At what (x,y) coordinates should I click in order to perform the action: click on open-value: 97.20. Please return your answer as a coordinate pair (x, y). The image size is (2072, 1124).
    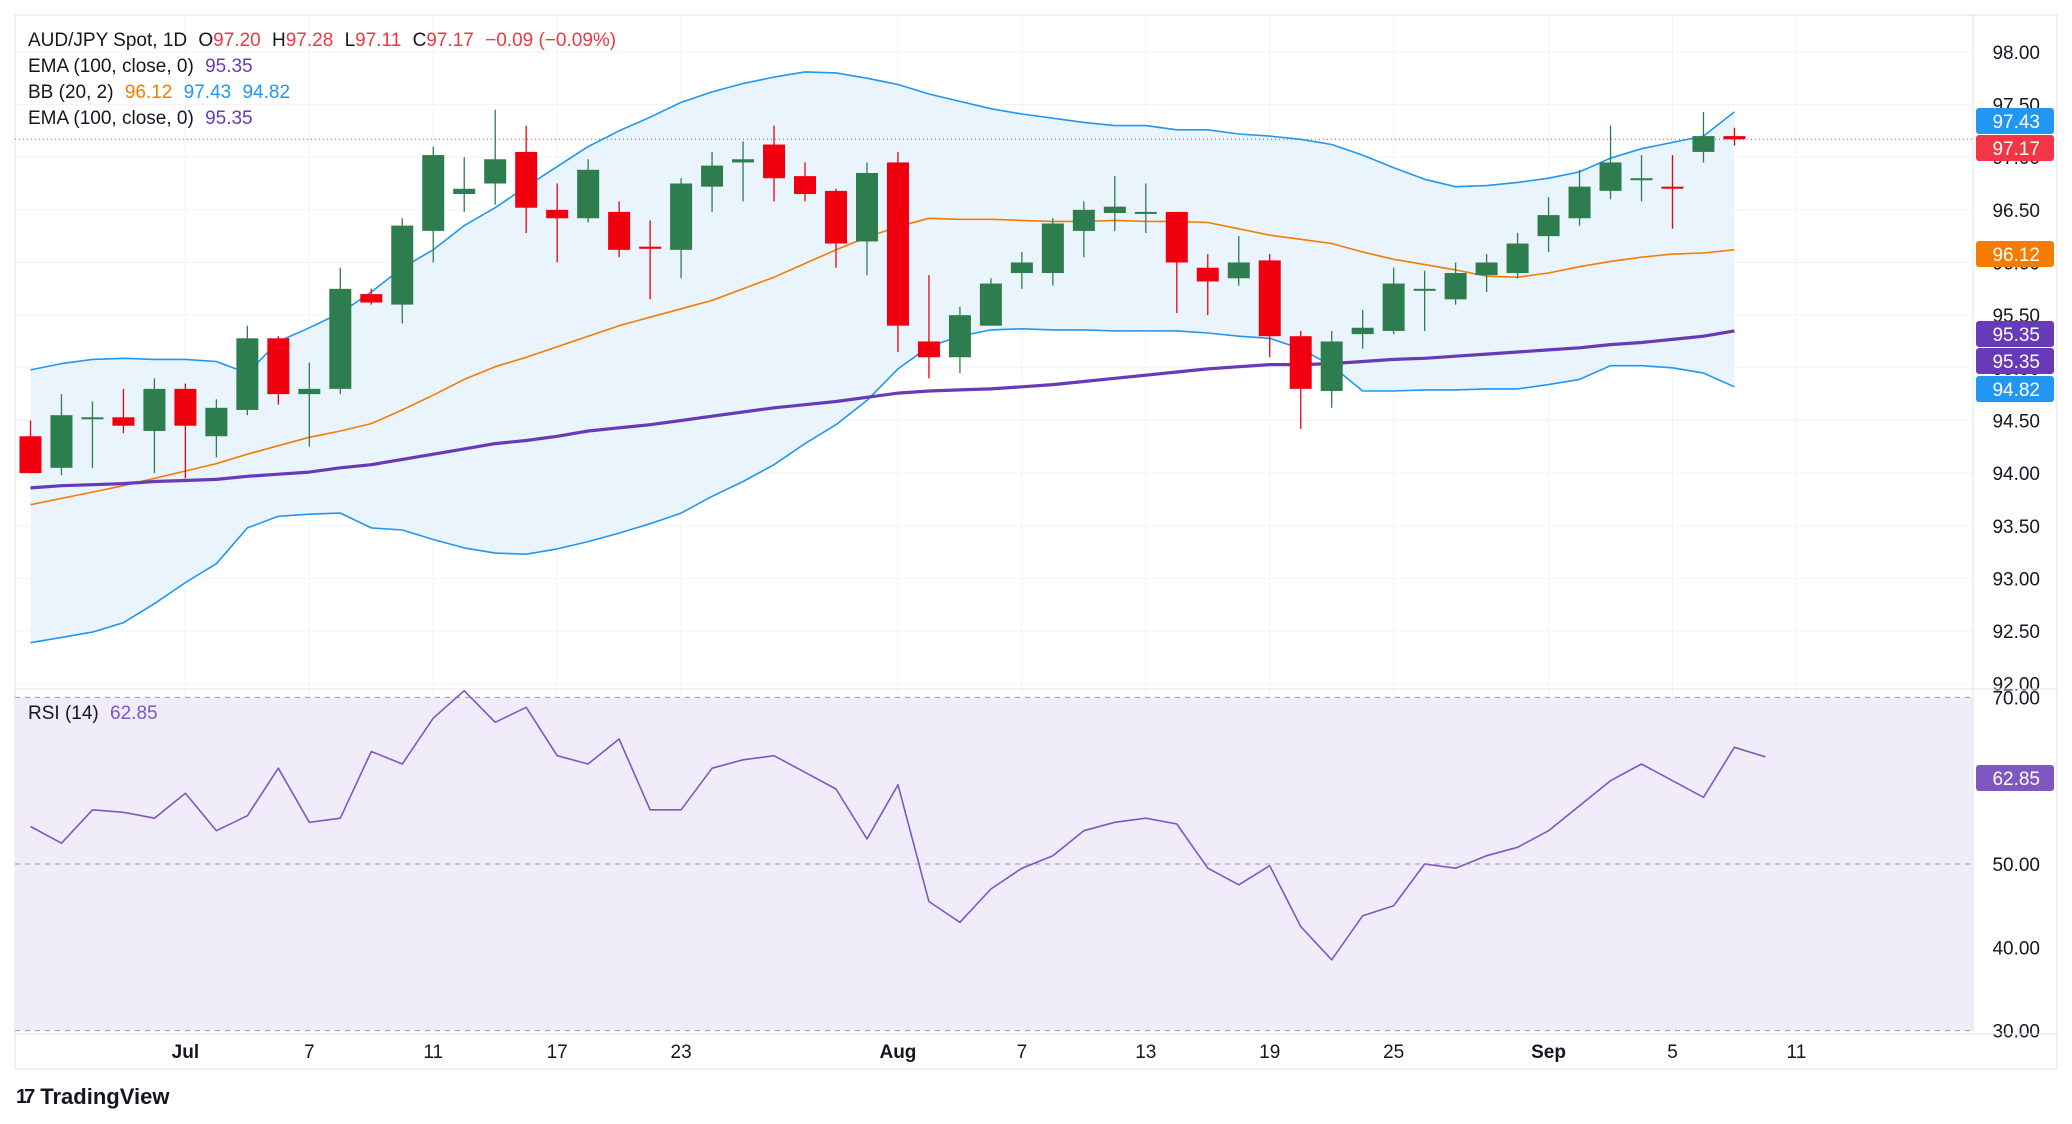
    Looking at the image, I should click on (237, 40).